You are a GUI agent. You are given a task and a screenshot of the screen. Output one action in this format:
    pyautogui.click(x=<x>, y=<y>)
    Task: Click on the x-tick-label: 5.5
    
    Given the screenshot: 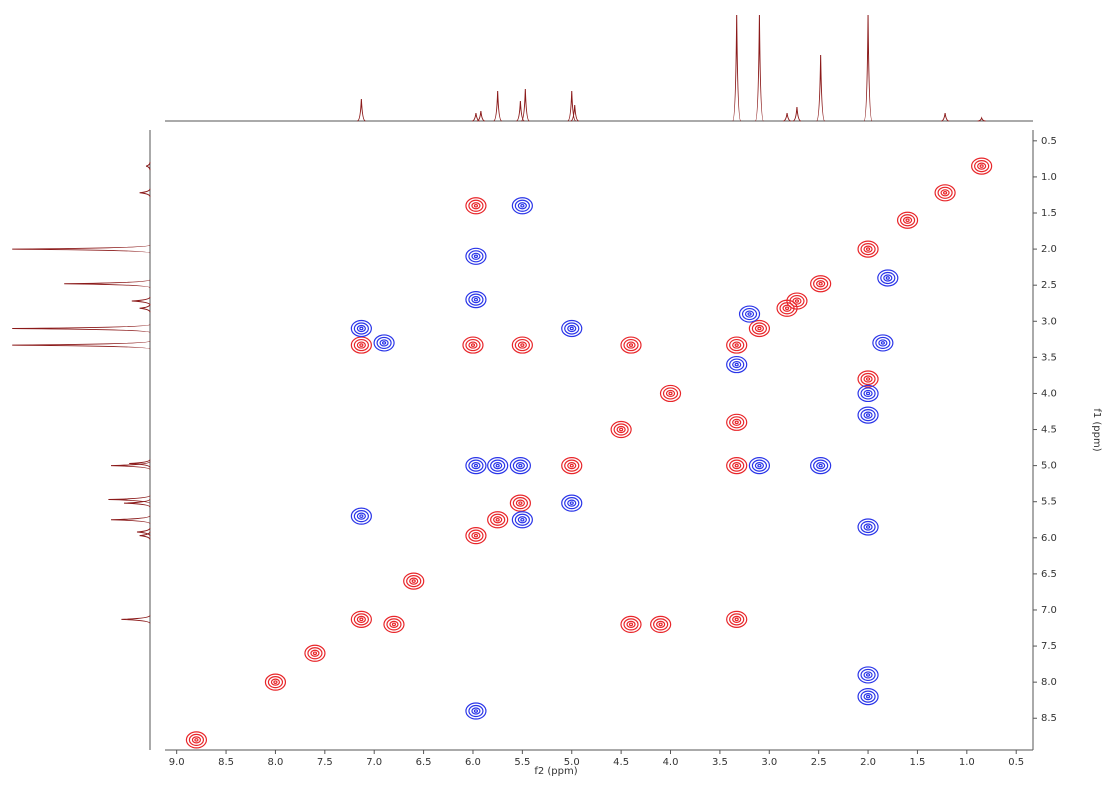 What is the action you would take?
    pyautogui.click(x=522, y=762)
    